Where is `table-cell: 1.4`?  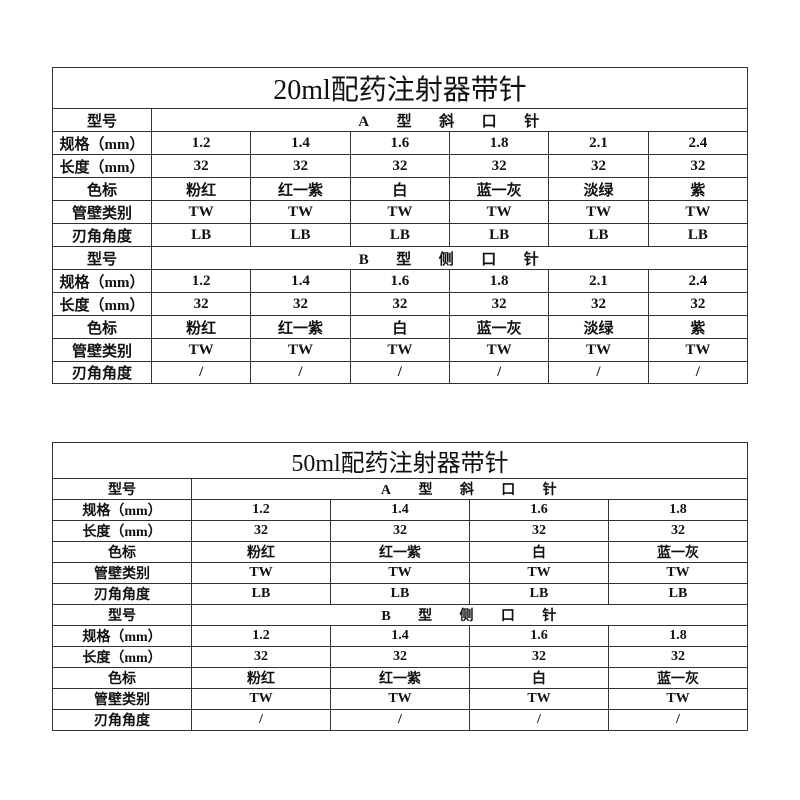
table-cell: 1.4 is located at coordinates (300, 143).